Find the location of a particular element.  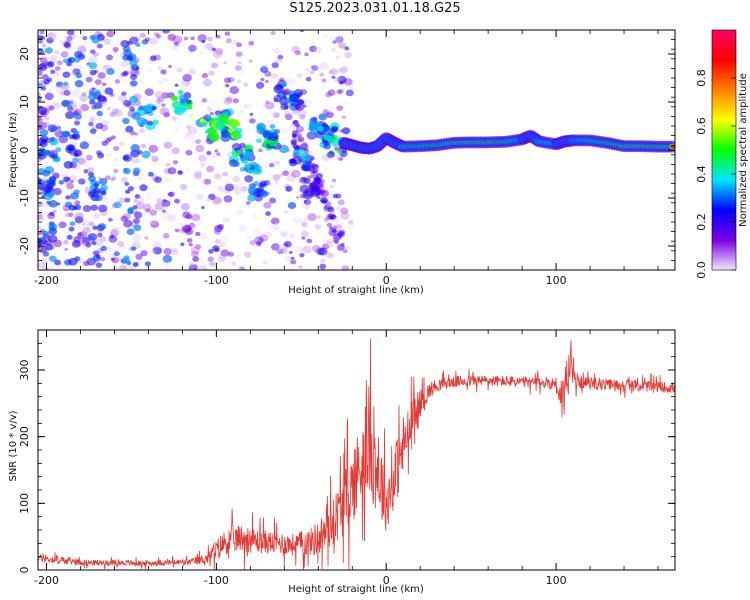

spectrogram-x-tick-label: -100 is located at coordinates (216, 280).